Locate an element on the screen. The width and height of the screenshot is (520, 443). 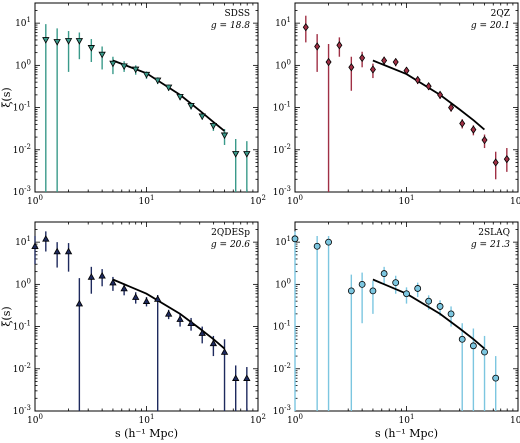
y-tick-label: 10⁻³ is located at coordinates (22, 410).